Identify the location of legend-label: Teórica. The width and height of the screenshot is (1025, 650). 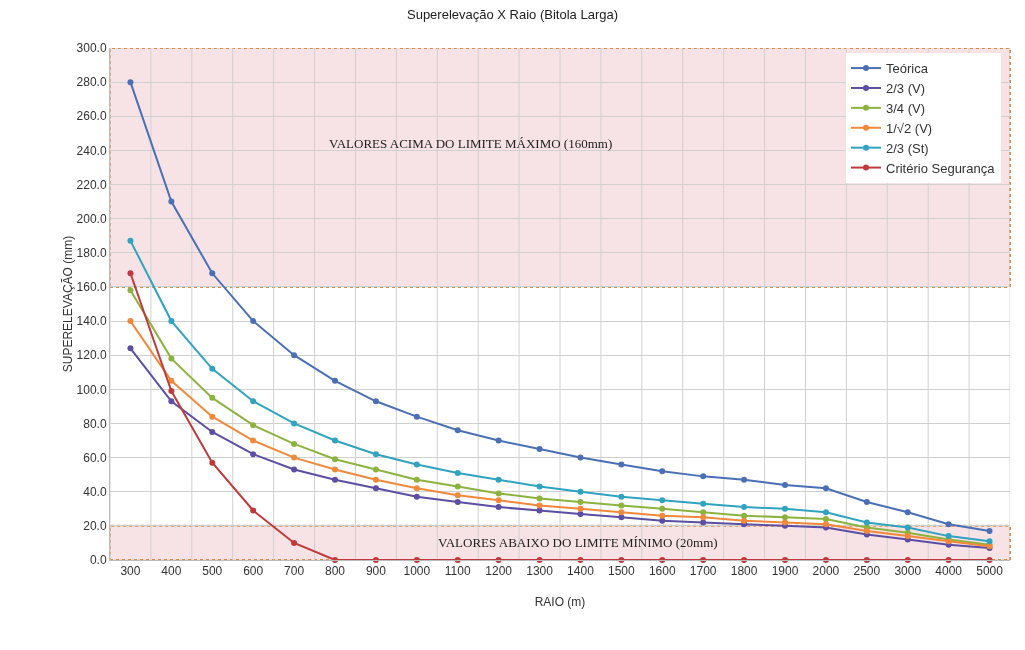
(907, 69).